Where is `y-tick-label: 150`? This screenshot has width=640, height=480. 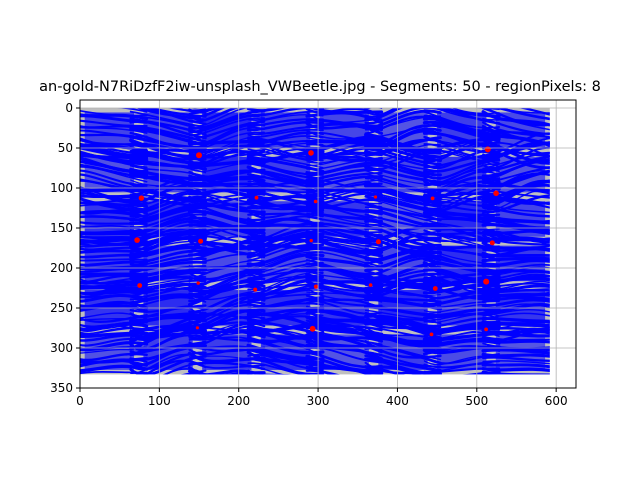
y-tick-label: 150 is located at coordinates (61, 228).